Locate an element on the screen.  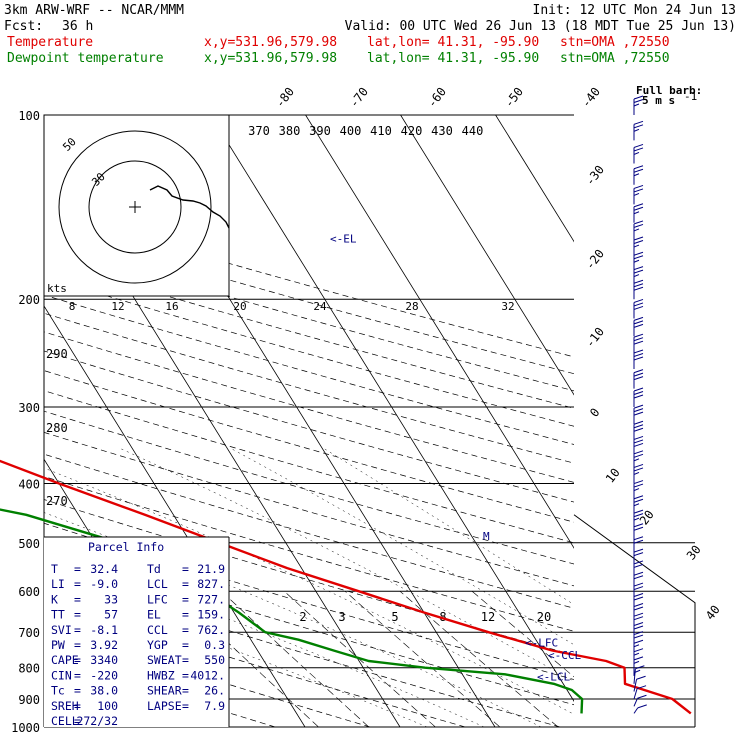
wind-barbs is located at coordinates (640, 404).